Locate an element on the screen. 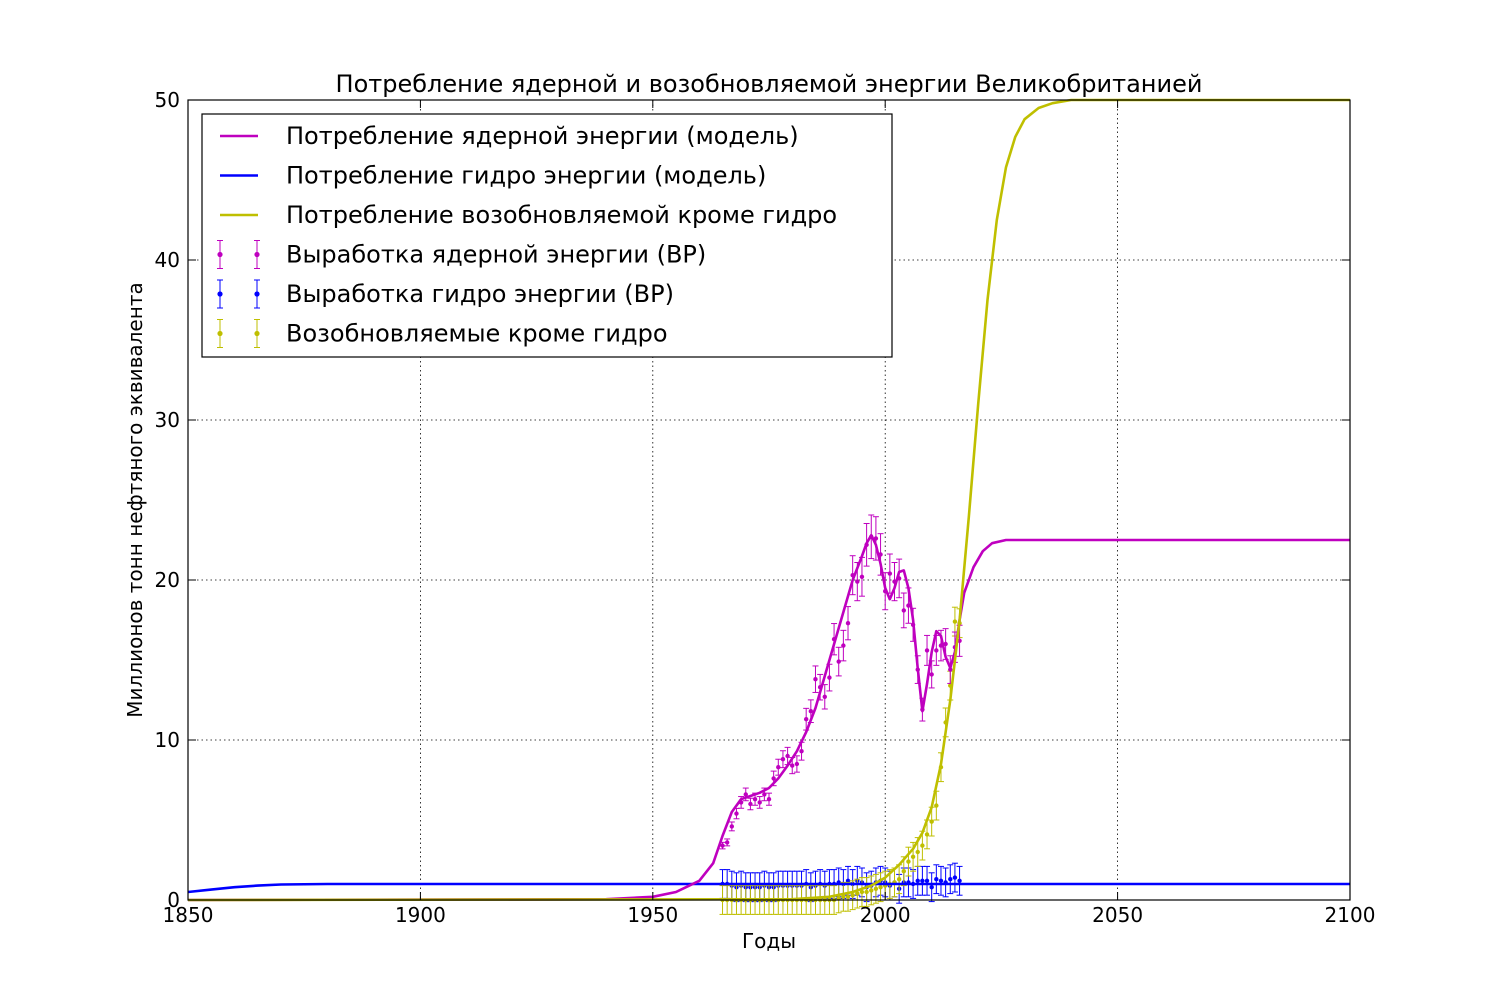 The width and height of the screenshot is (1500, 1000). legend-entry: Потребление возобновляемой кроме гидро is located at coordinates (528, 215).